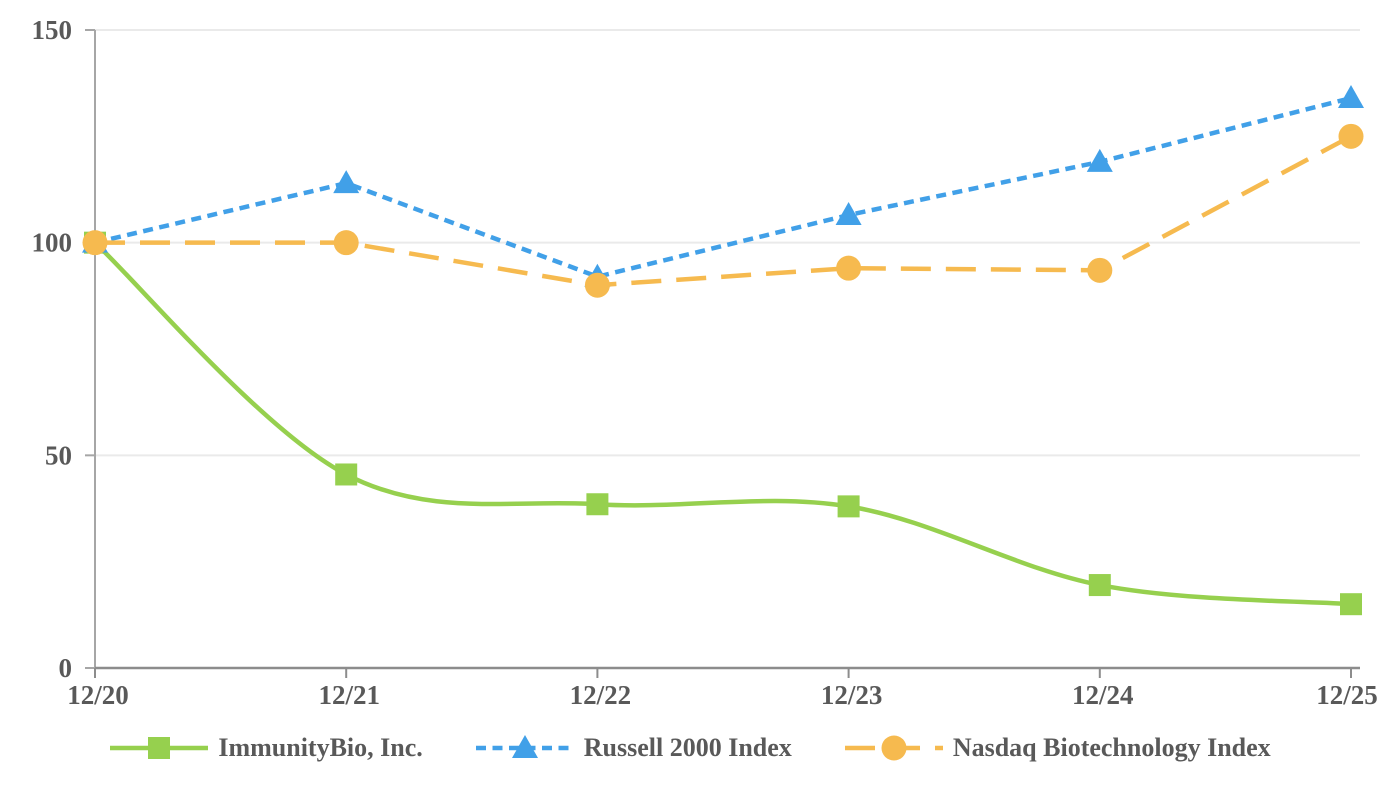  I want to click on russell-2000-legend-marker, so click(525, 748).